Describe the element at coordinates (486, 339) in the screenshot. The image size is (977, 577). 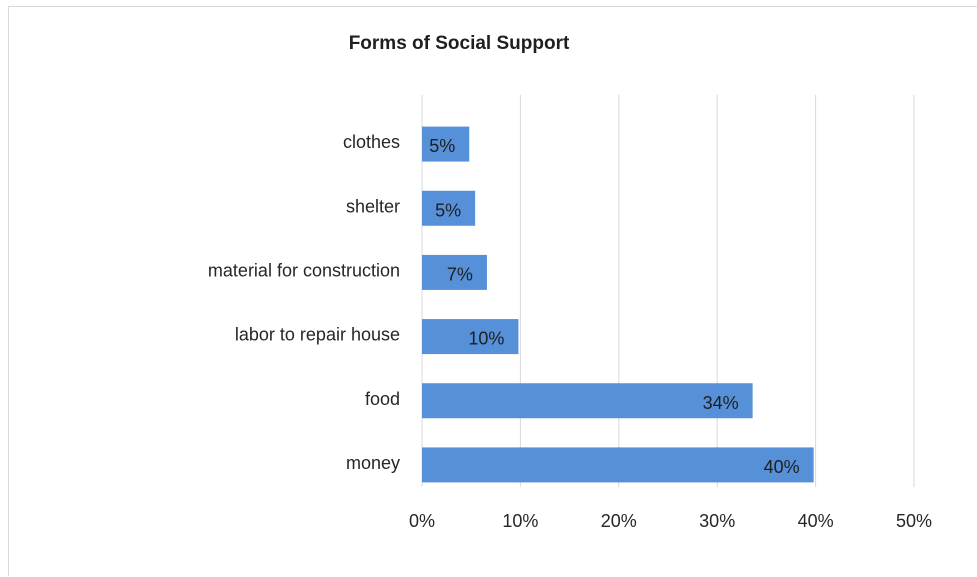
I see `data-label: 10%` at that location.